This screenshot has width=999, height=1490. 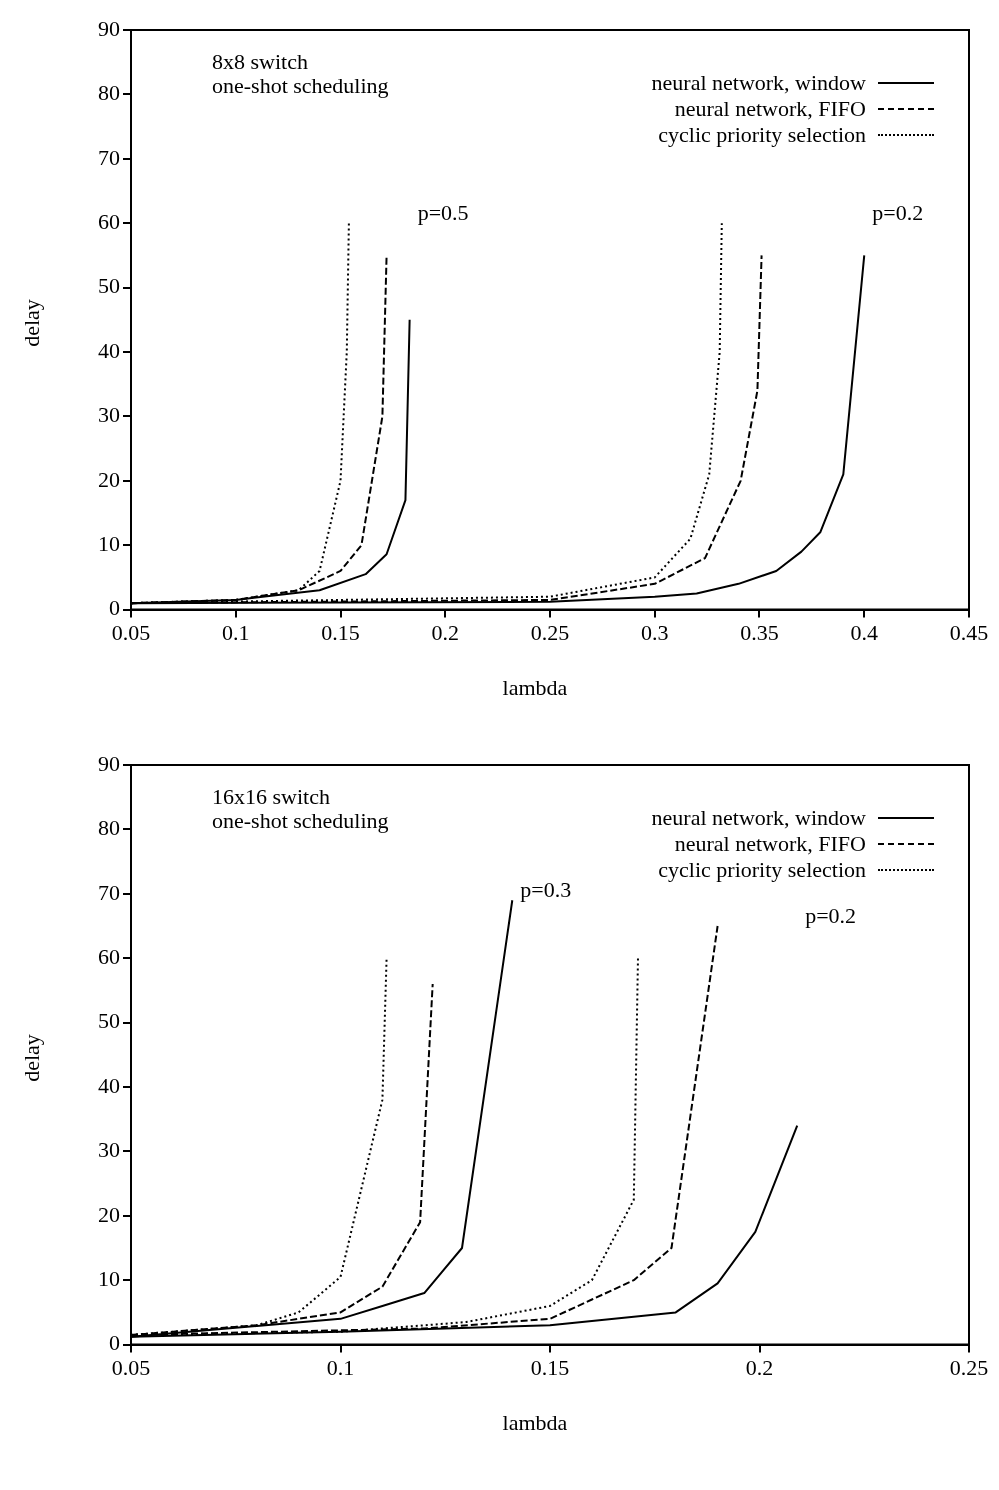 I want to click on text: 16x16 switch one-shot scheduling, so click(x=300, y=808).